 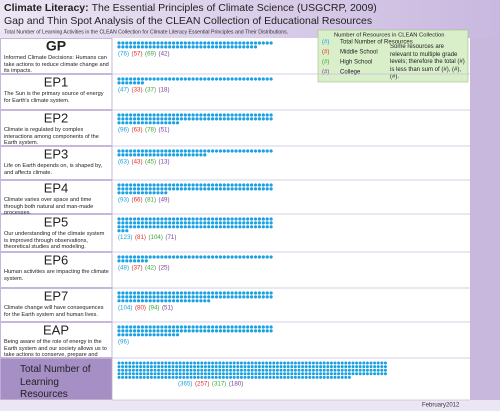 I want to click on category-cell, so click(x=56, y=92).